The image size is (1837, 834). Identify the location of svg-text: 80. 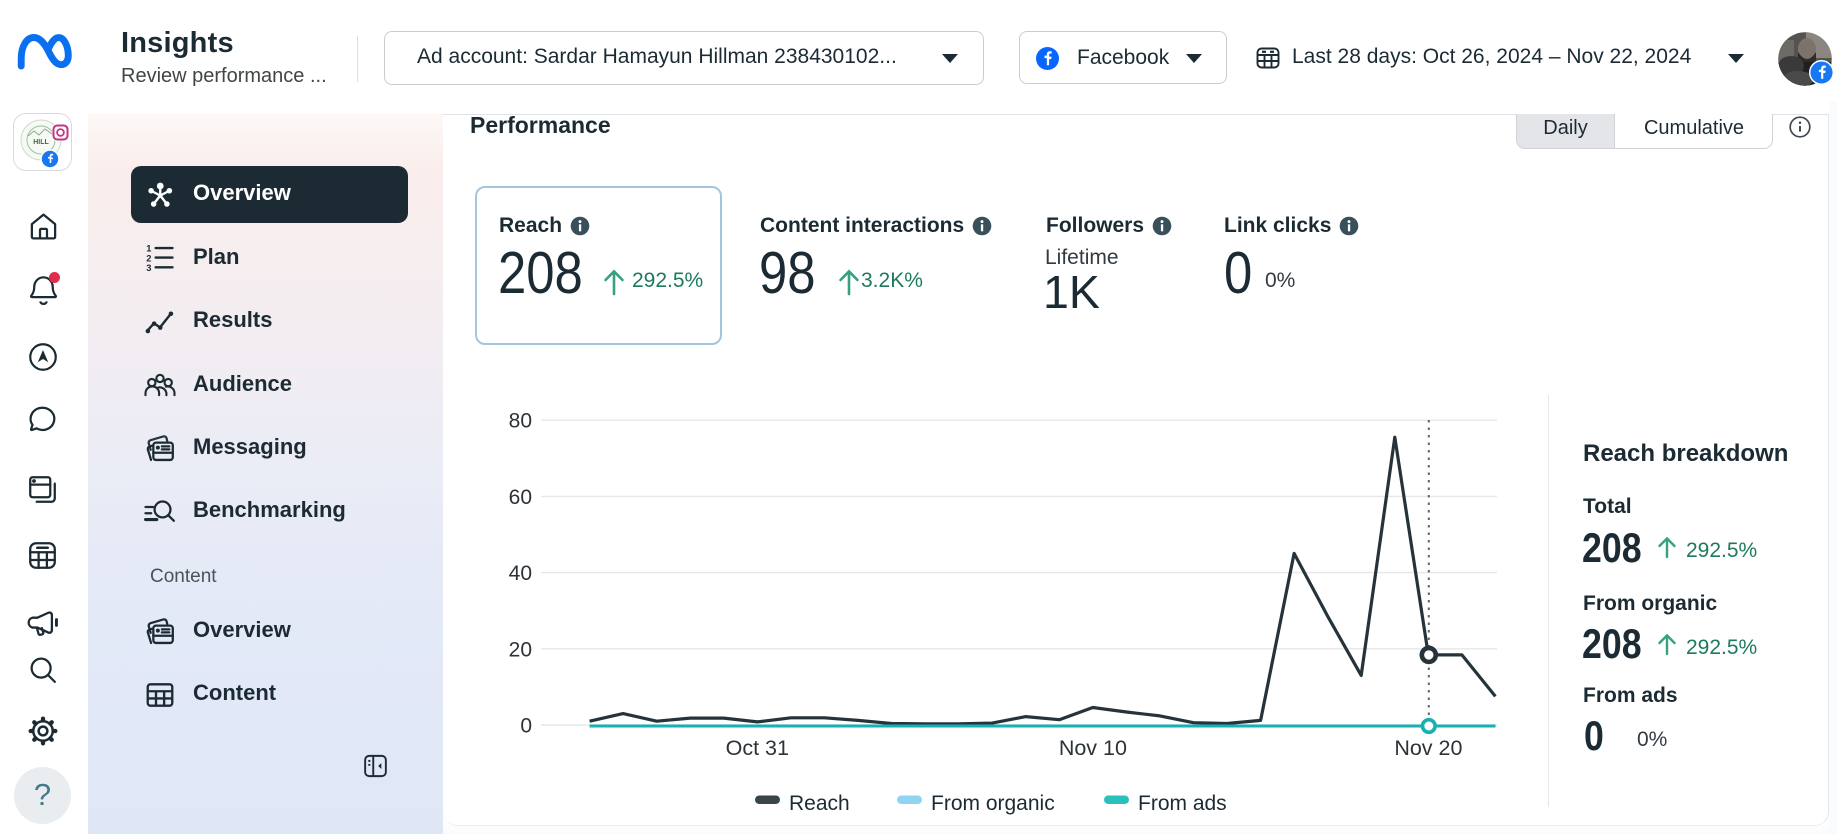
(520, 421).